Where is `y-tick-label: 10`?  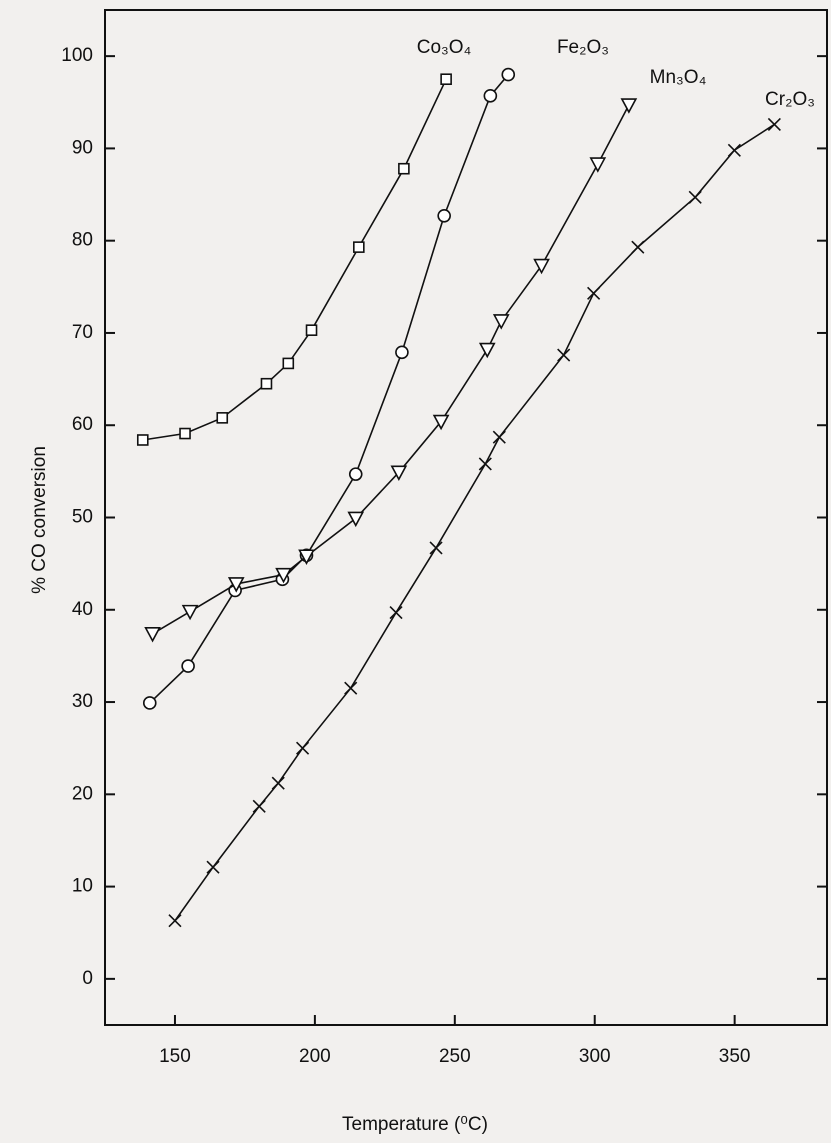 y-tick-label: 10 is located at coordinates (82, 886).